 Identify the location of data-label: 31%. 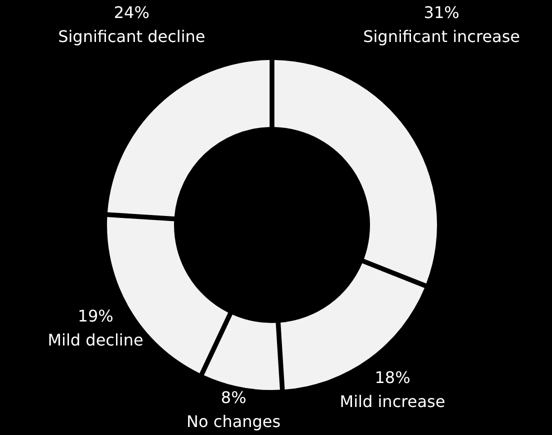
(442, 12).